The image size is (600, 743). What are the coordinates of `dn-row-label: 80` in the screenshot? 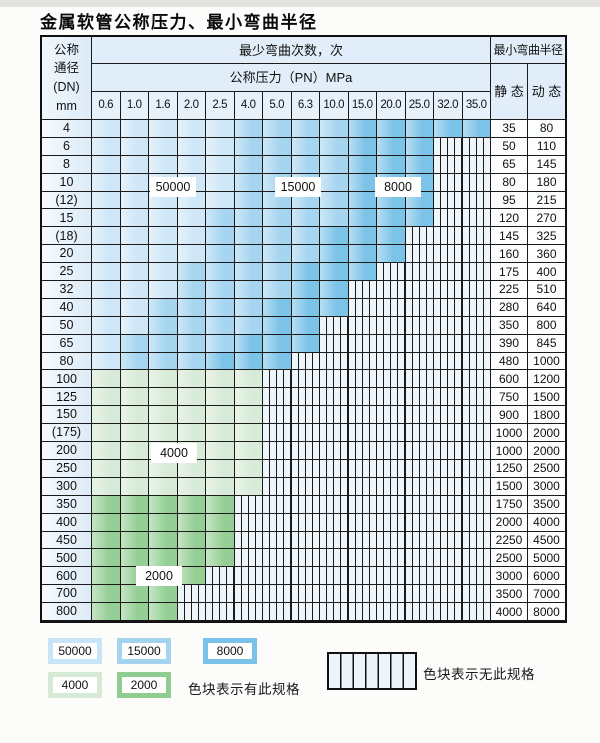 It's located at (67, 361).